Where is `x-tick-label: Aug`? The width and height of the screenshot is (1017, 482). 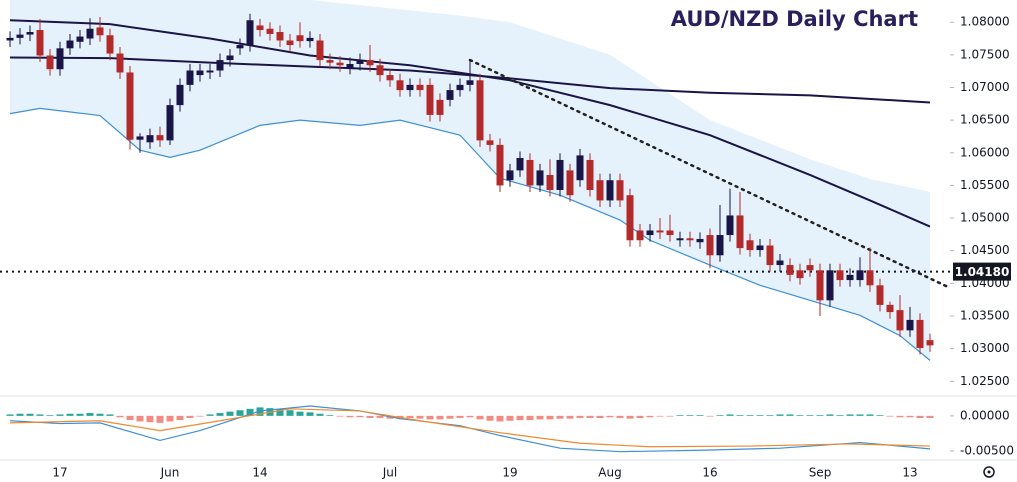
x-tick-label: Aug is located at coordinates (609, 473).